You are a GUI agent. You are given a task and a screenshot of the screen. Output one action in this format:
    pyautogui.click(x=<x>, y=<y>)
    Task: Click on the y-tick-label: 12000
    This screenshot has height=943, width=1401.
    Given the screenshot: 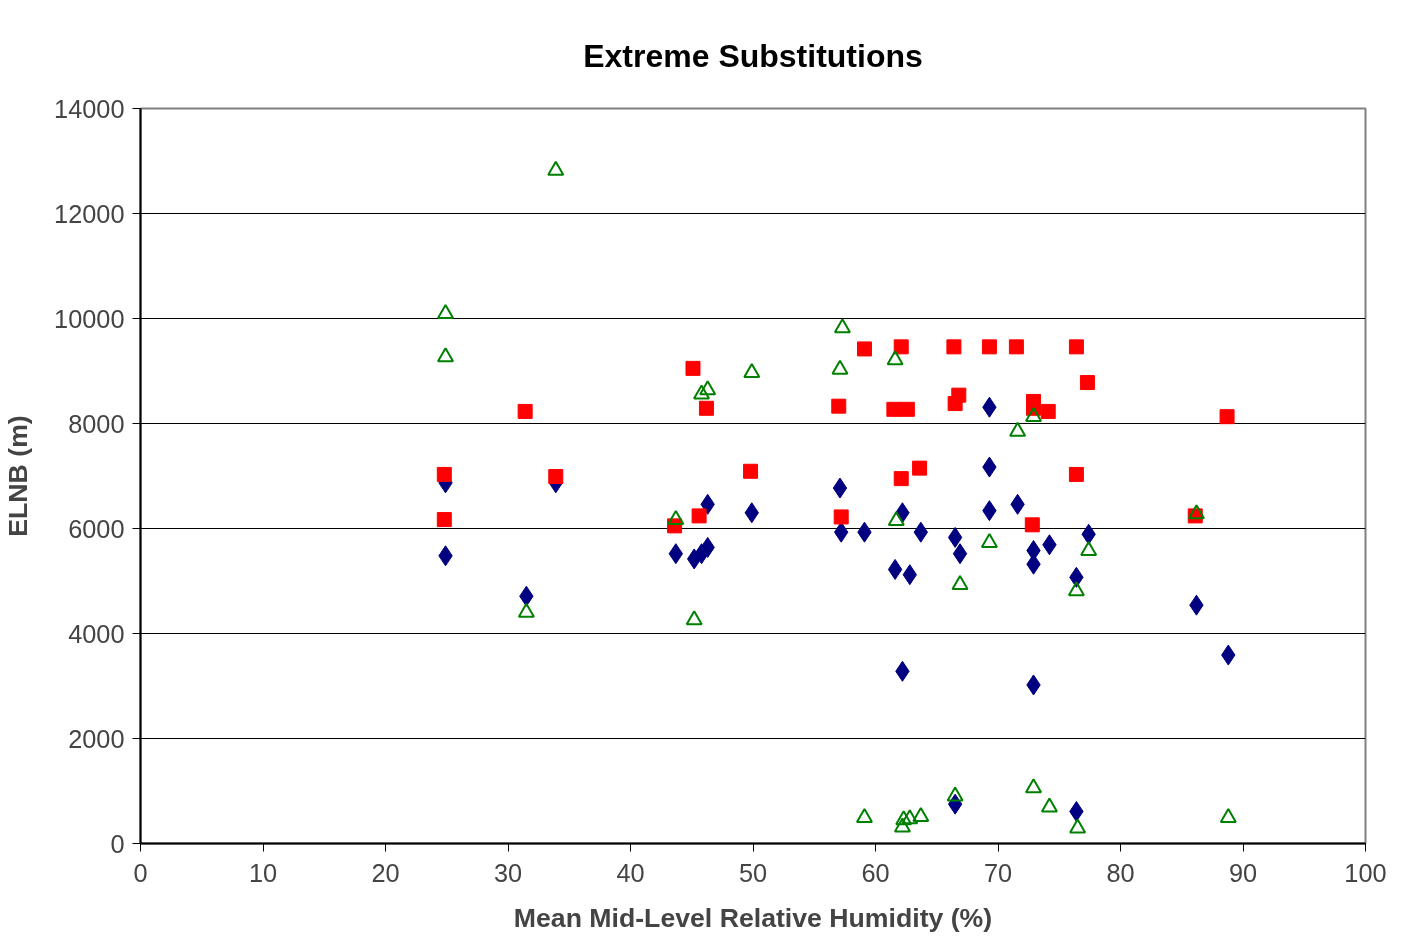 What is the action you would take?
    pyautogui.click(x=89, y=213)
    